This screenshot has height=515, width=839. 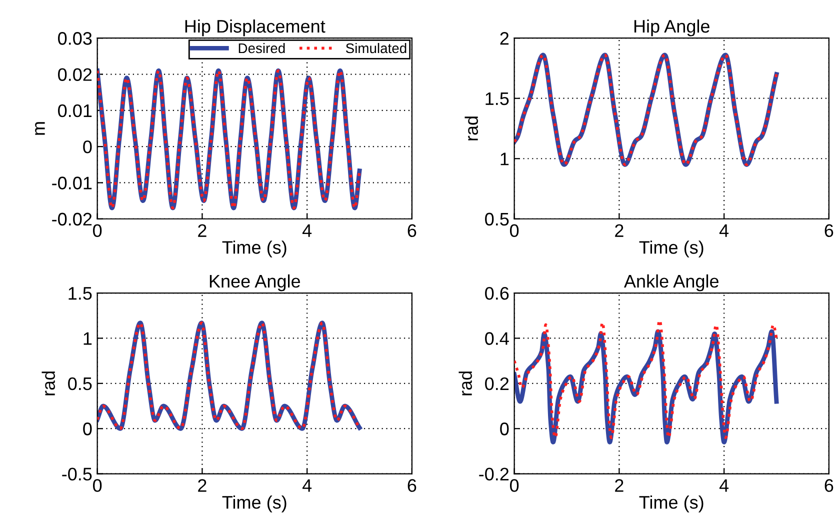 I want to click on y-tick-label: -0.5, so click(x=77, y=474).